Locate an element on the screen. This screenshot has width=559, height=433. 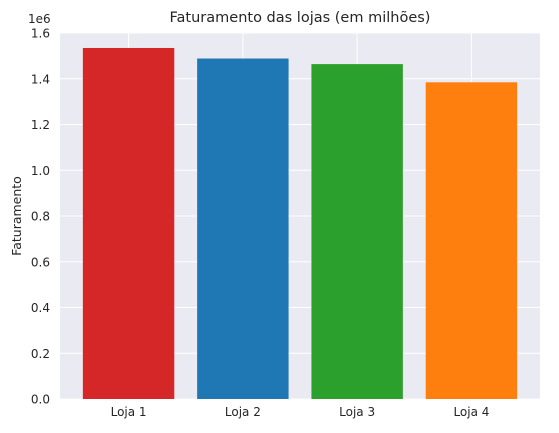
y-tick-label: 0.8 is located at coordinates (40, 217).